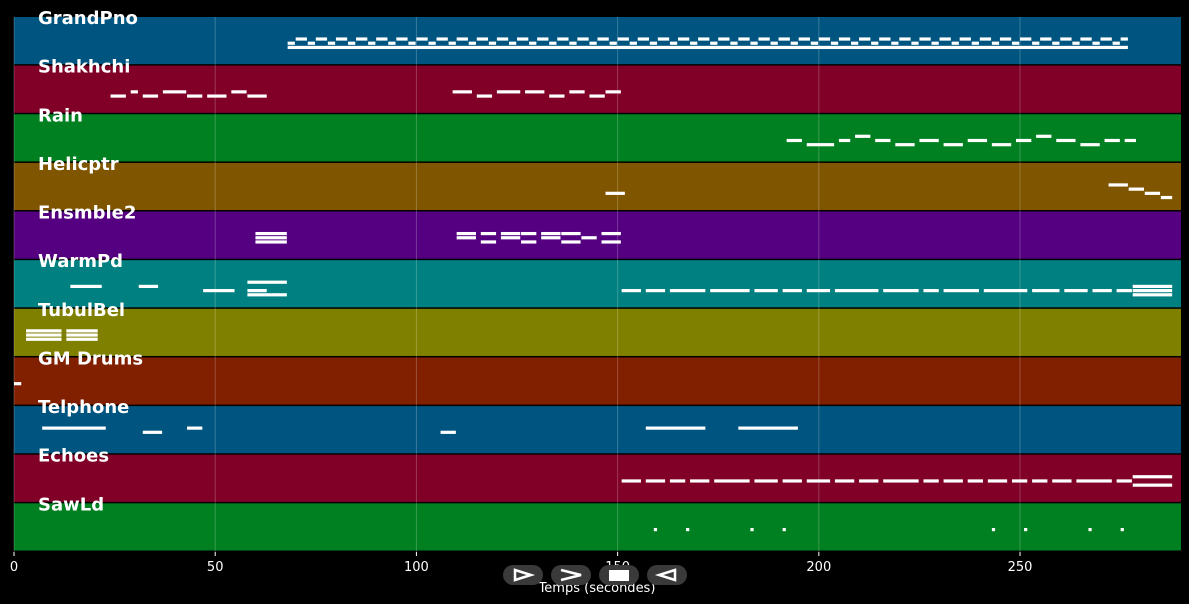 The height and width of the screenshot is (604, 1189). What do you see at coordinates (597, 332) in the screenshot?
I see `track-lane-tubulbel` at bounding box center [597, 332].